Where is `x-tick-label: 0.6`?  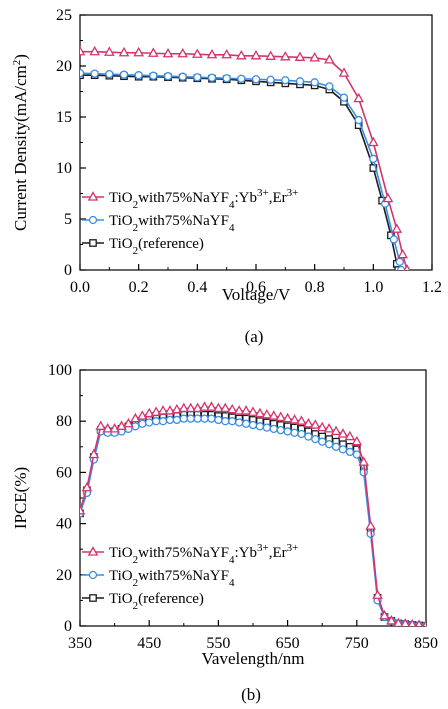 x-tick-label: 0.6 is located at coordinates (256, 287).